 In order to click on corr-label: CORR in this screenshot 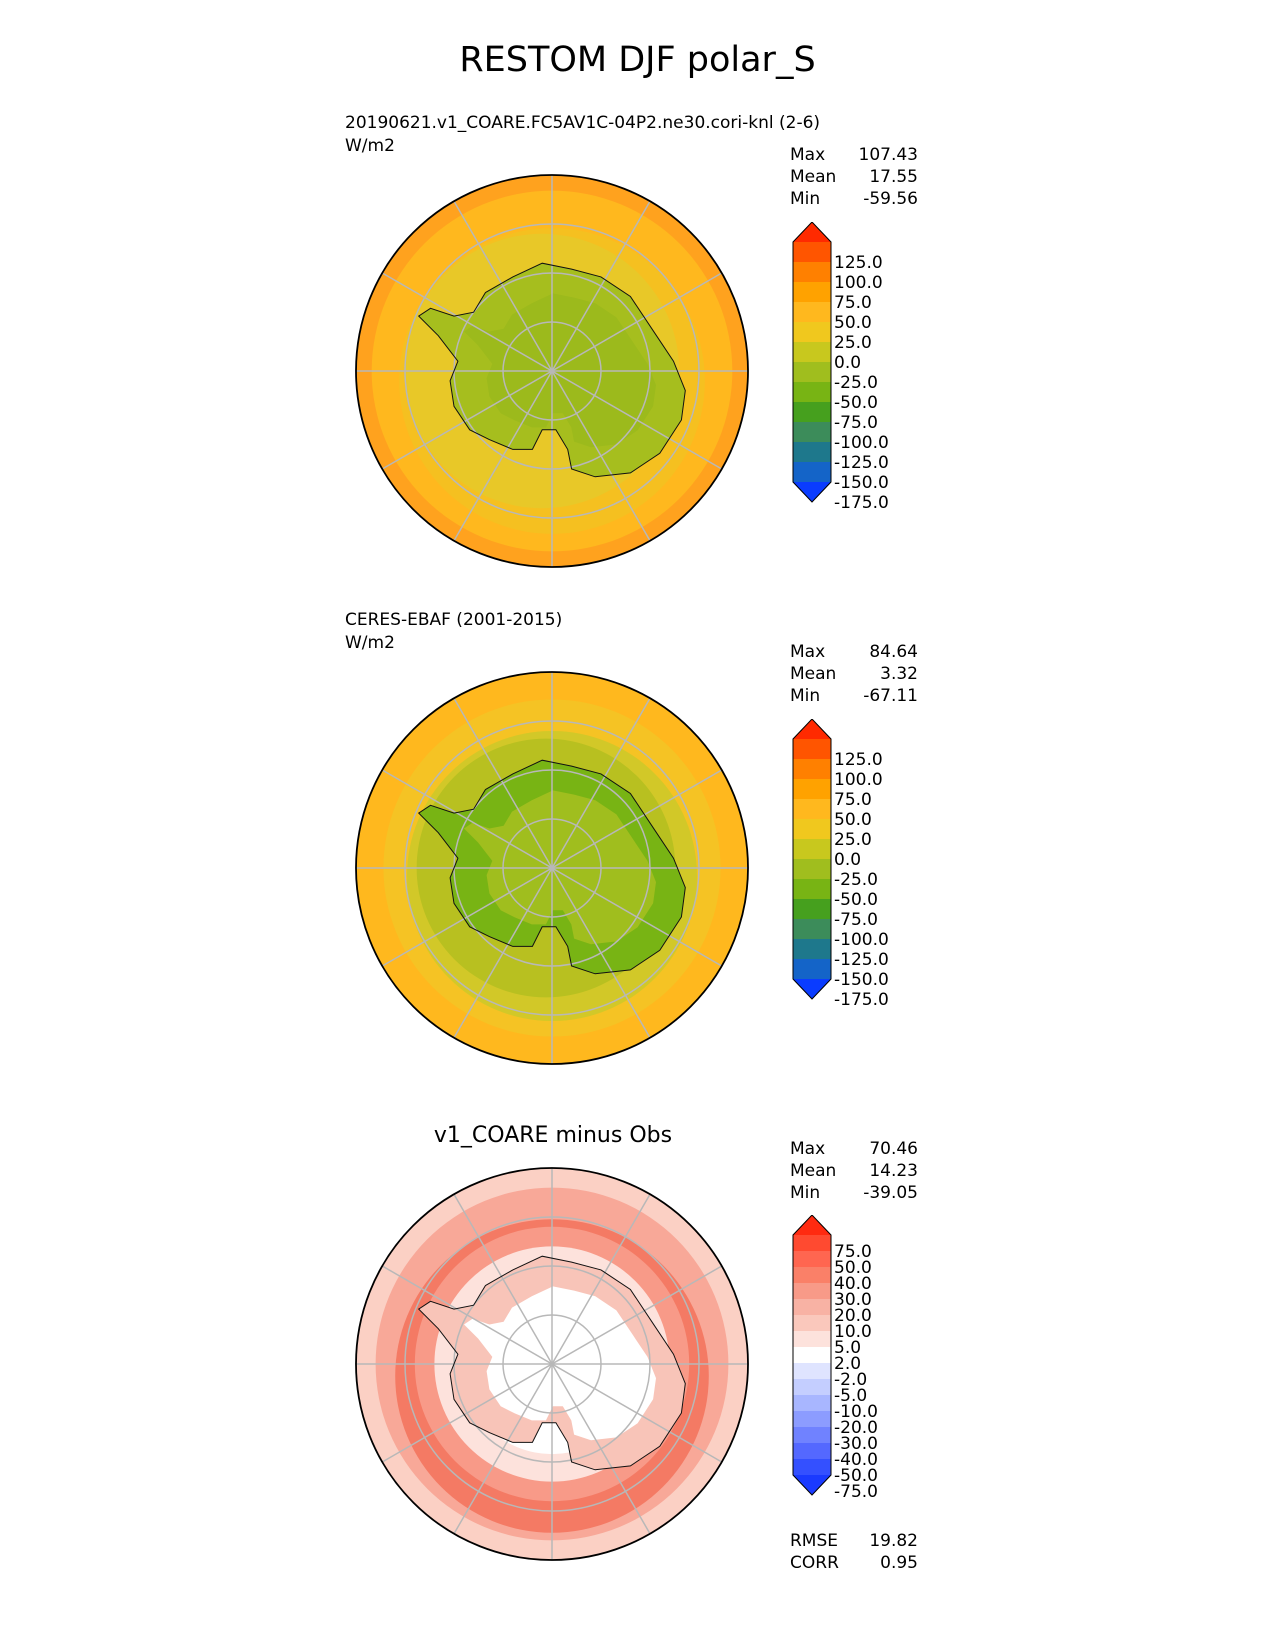, I will do `click(814, 1563)`.